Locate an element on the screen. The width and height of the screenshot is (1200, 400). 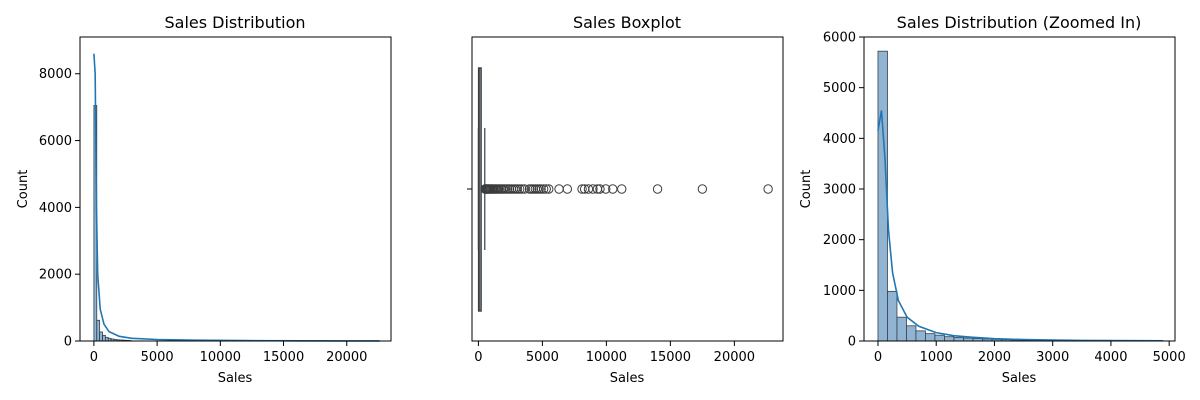
y-axis-ticks: 0 2000 4000 6000 8000 is located at coordinates (59, 208).